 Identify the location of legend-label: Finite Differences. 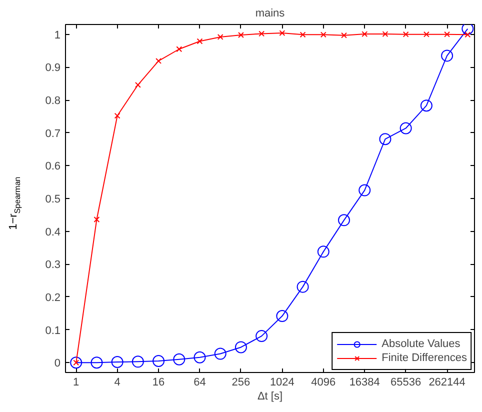
(424, 358).